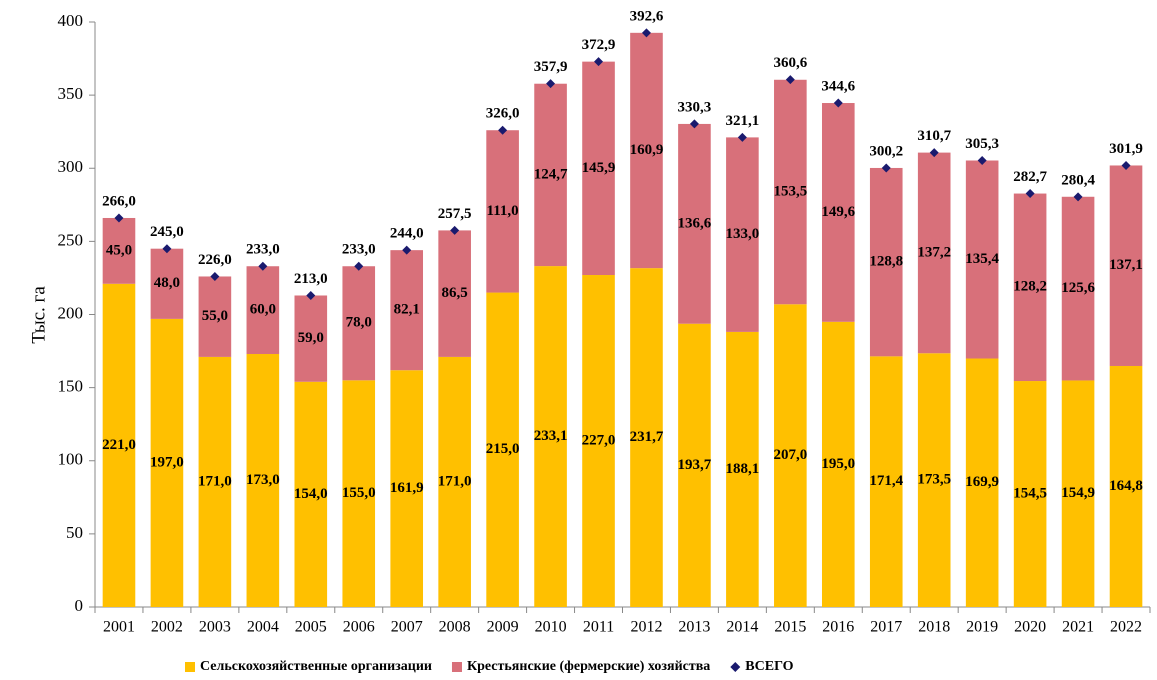  I want to click on value-label: 164,8, so click(1126, 486).